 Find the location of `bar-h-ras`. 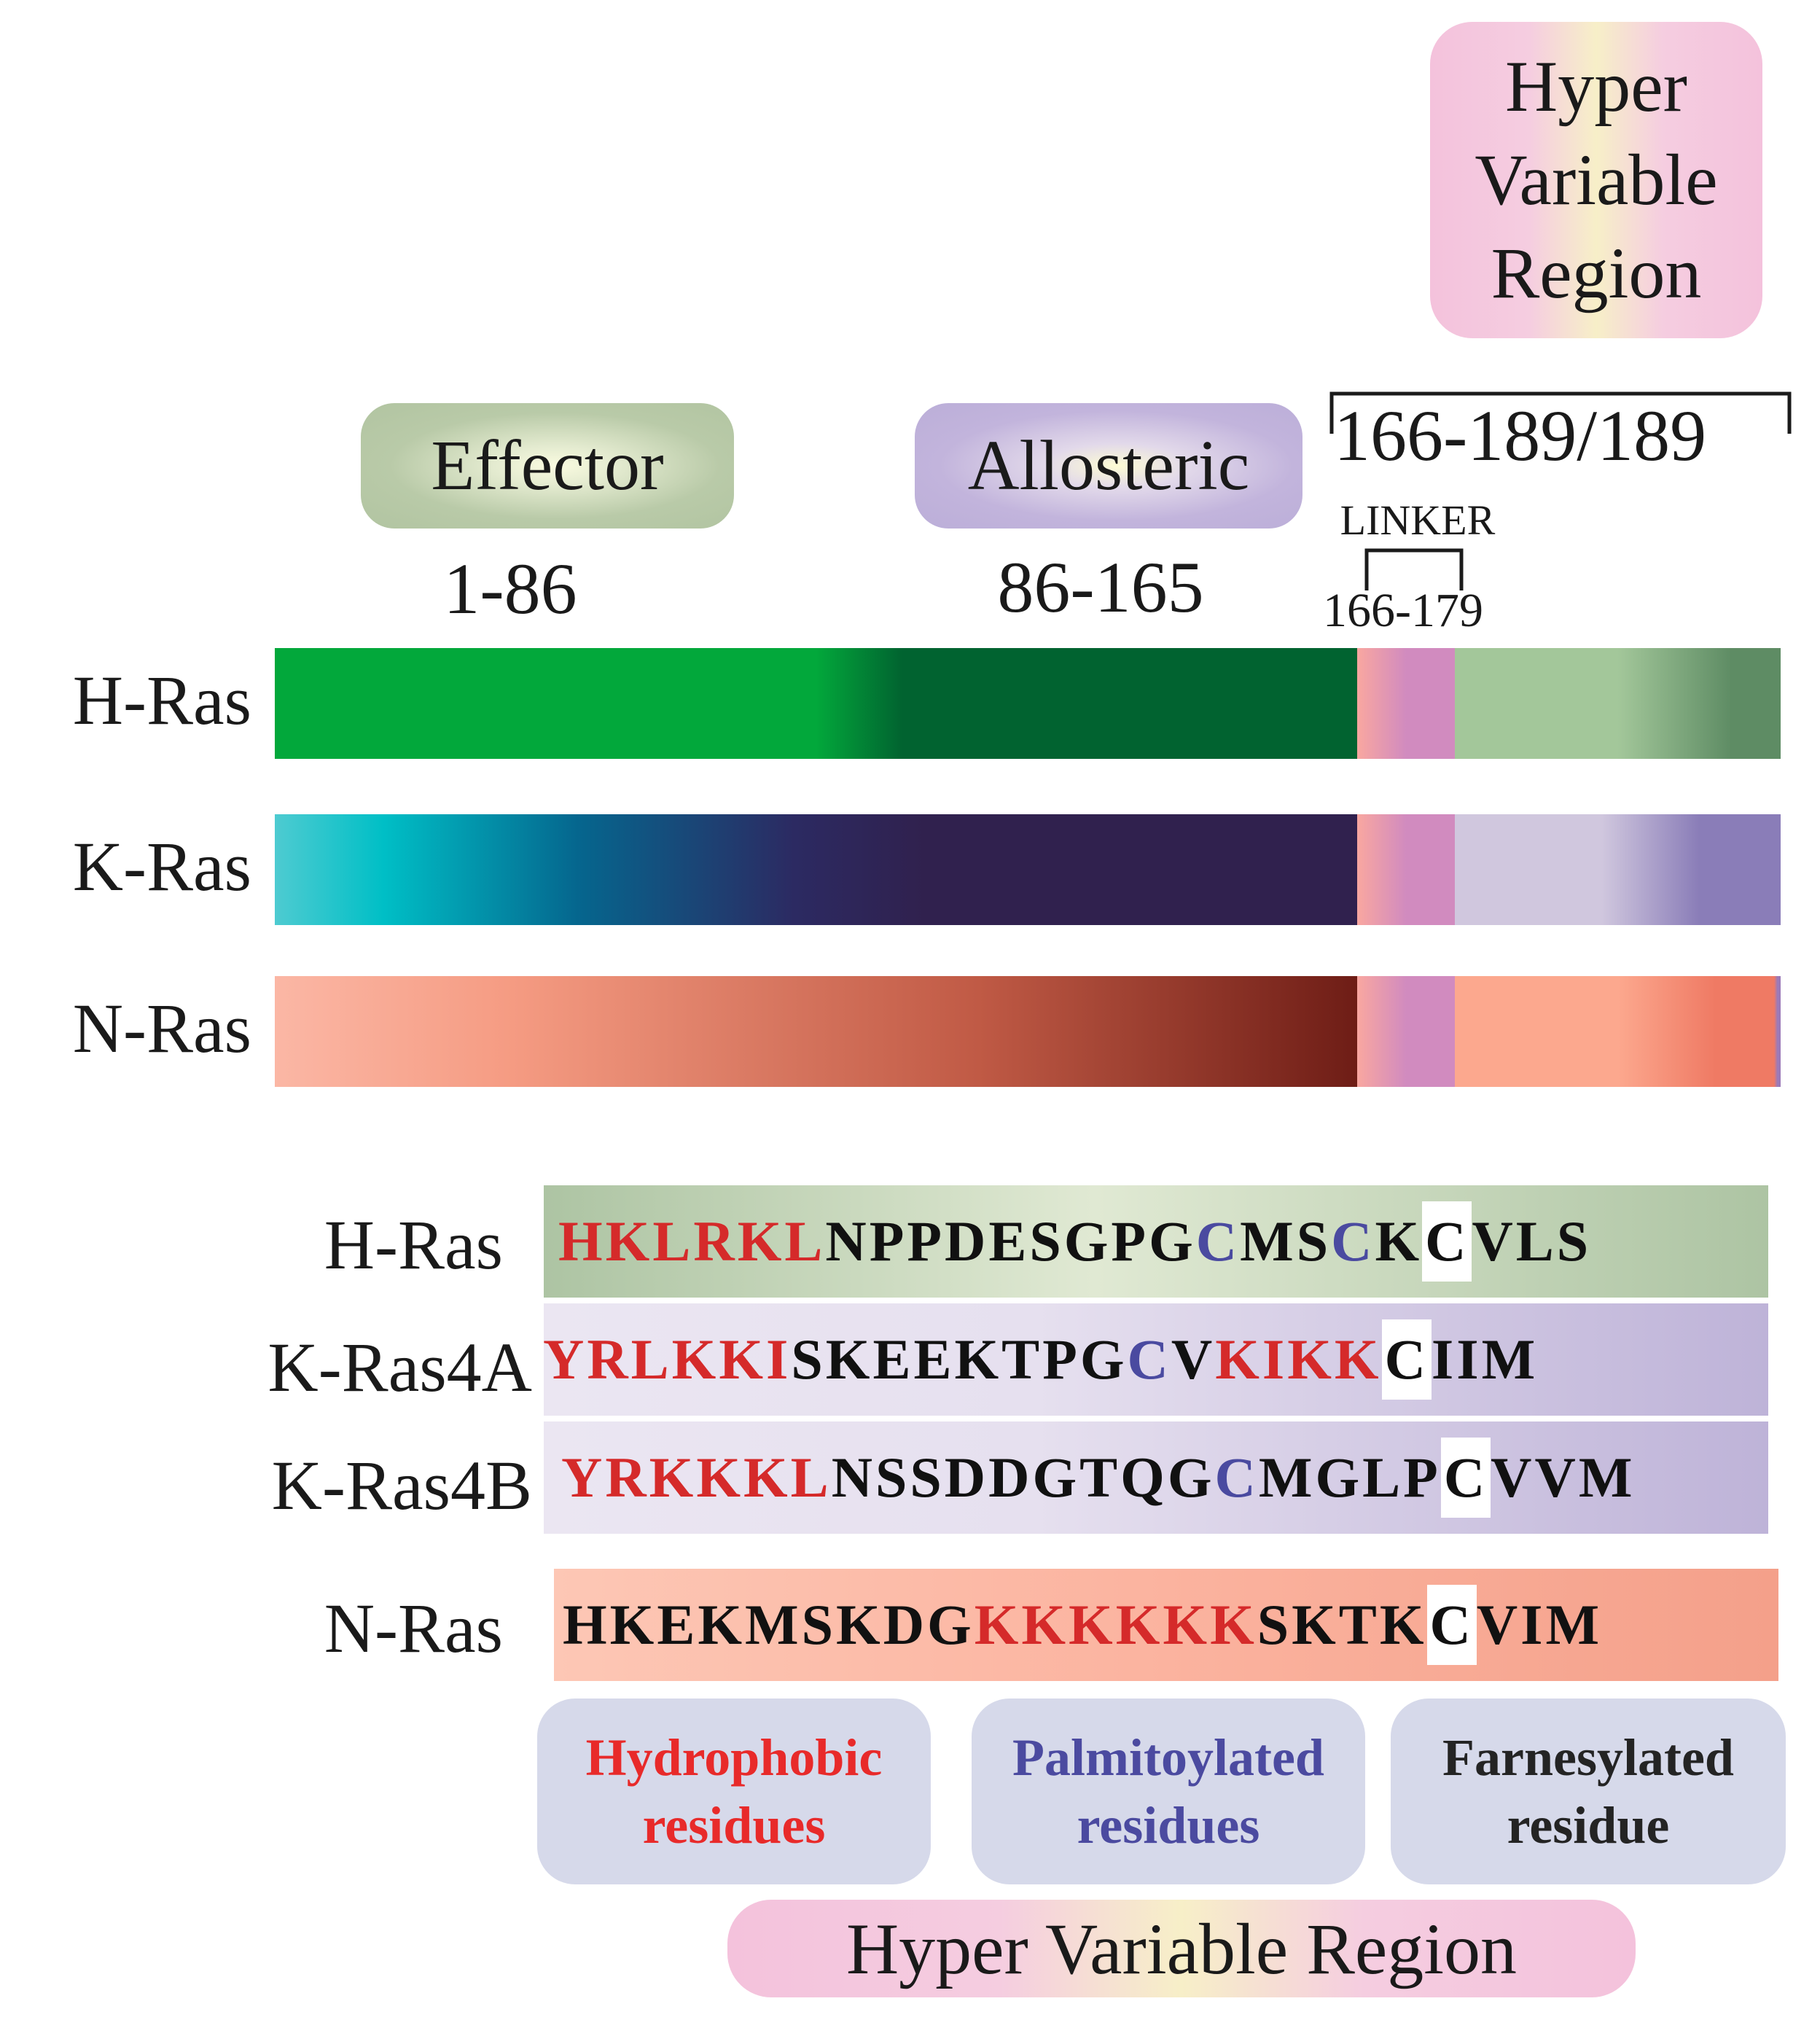

bar-h-ras is located at coordinates (1028, 703).